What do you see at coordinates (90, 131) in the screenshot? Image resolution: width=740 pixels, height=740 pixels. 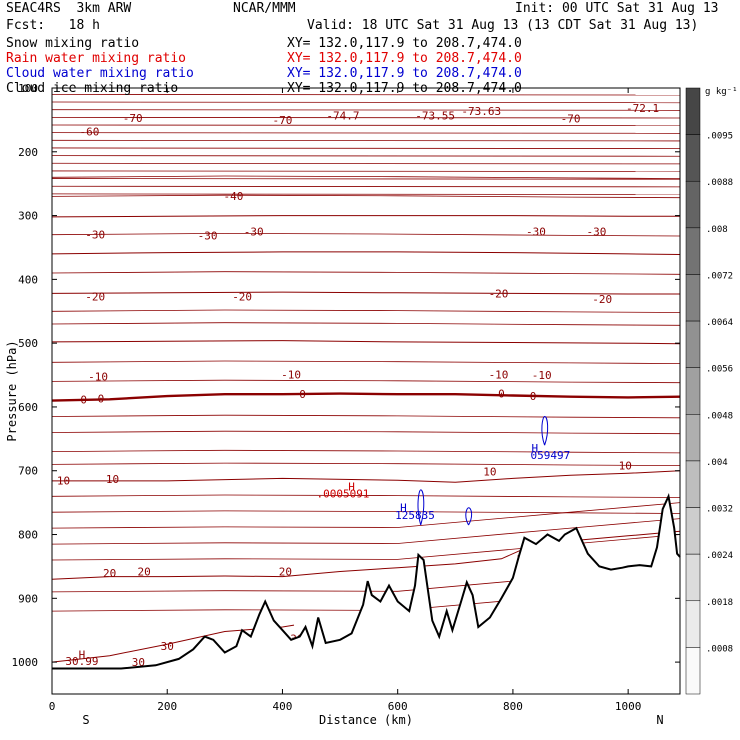 I see `contour-label: -60` at bounding box center [90, 131].